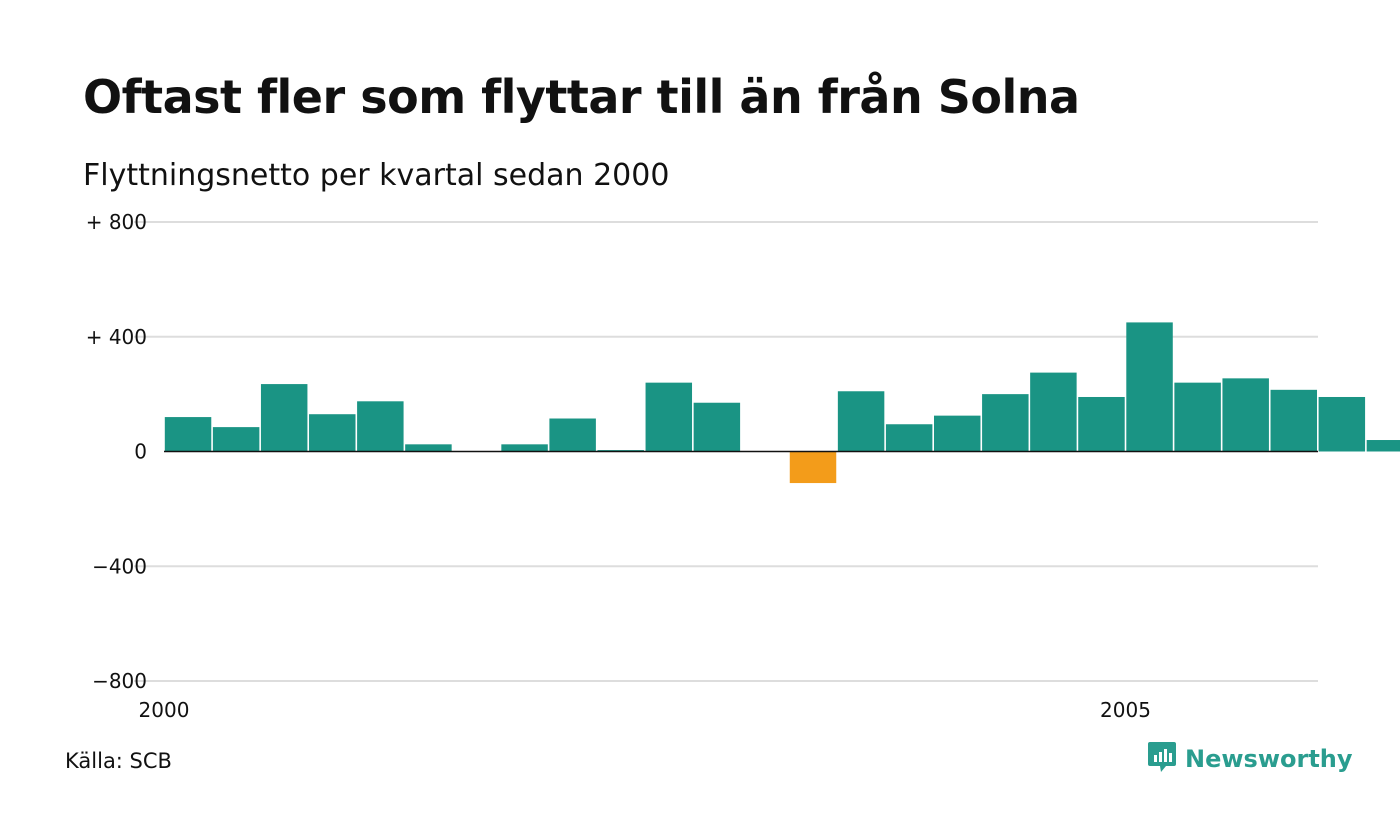 The height and width of the screenshot is (840, 1400). Describe the element at coordinates (376, 175) in the screenshot. I see `chart-subtitle: Flyttningsnetto per kvartal sedan 2000` at that location.